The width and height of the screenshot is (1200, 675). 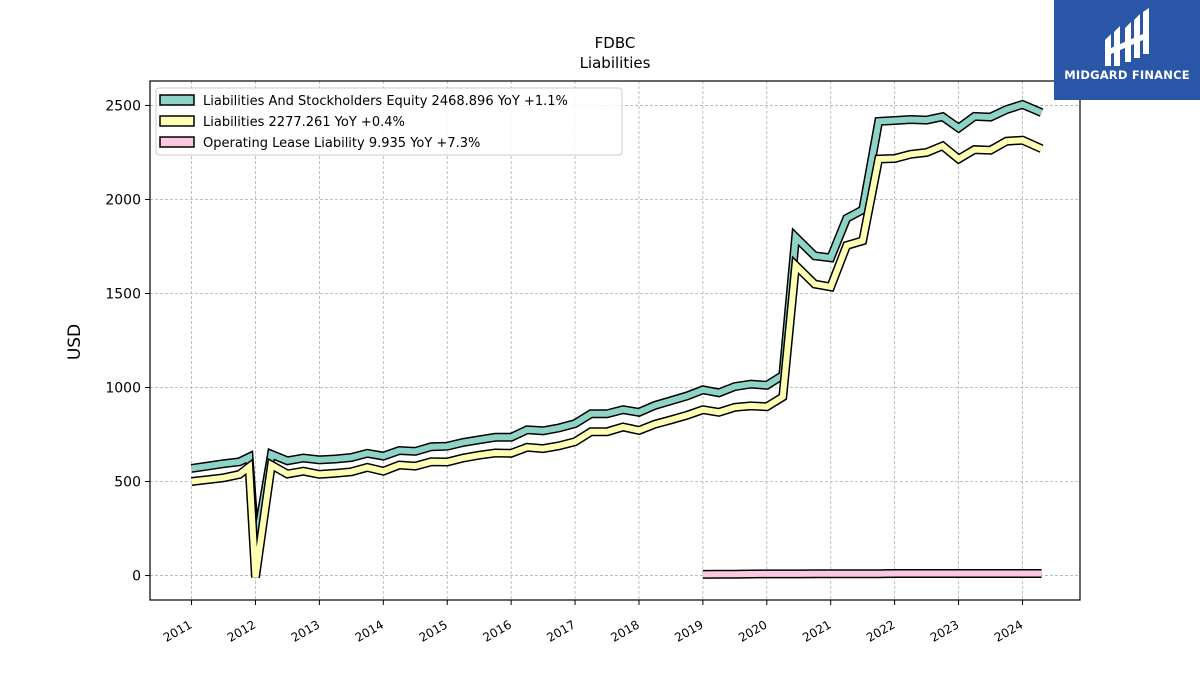 I want to click on legend-label-1: Liabilities 2277.261 YoY +0.4%, so click(x=304, y=122).